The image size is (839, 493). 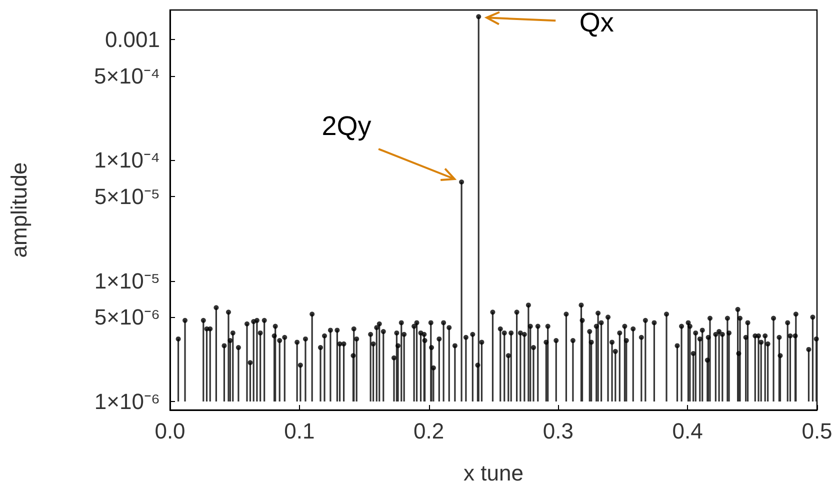 I want to click on y-tick-label: 1×10⁻⁵, so click(x=127, y=281).